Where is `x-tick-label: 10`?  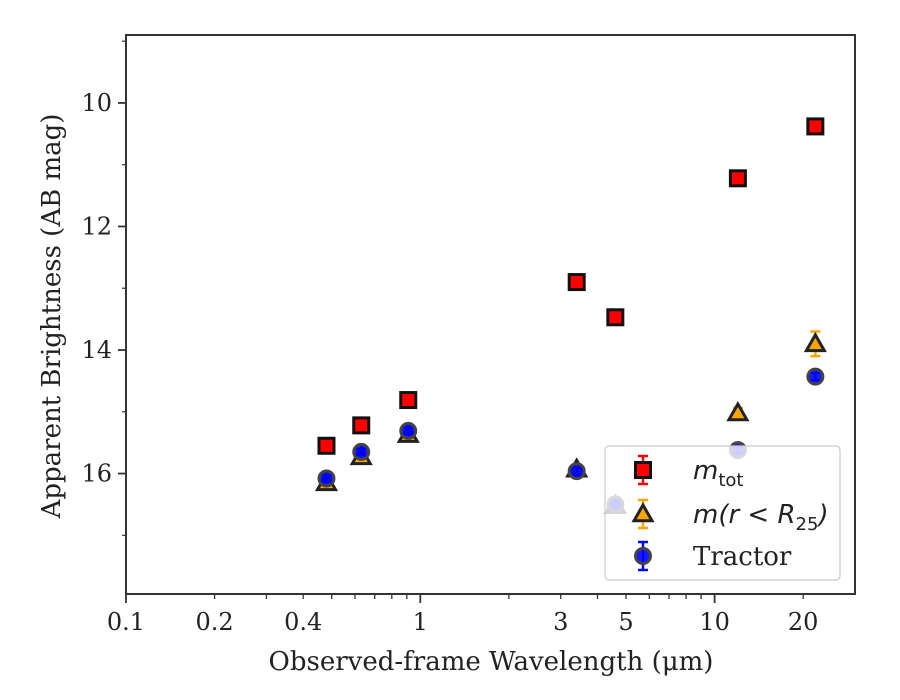
x-tick-label: 10 is located at coordinates (714, 622).